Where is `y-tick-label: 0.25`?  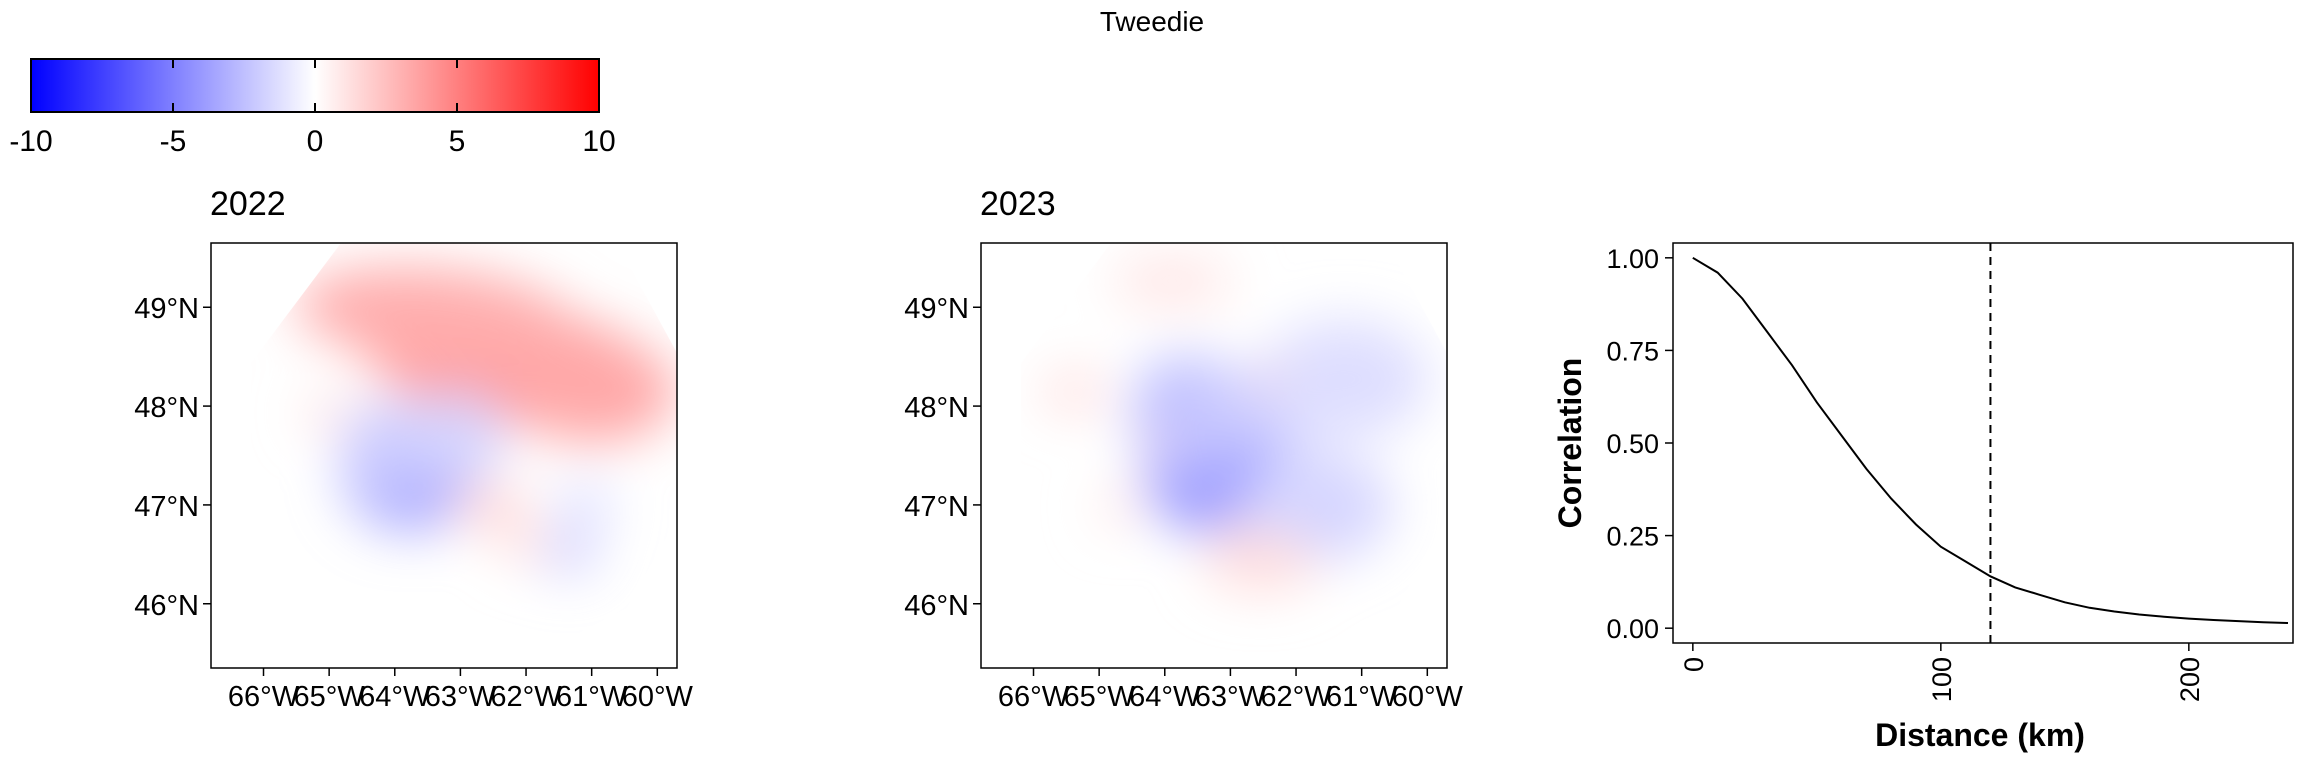 y-tick-label: 0.25 is located at coordinates (1632, 537).